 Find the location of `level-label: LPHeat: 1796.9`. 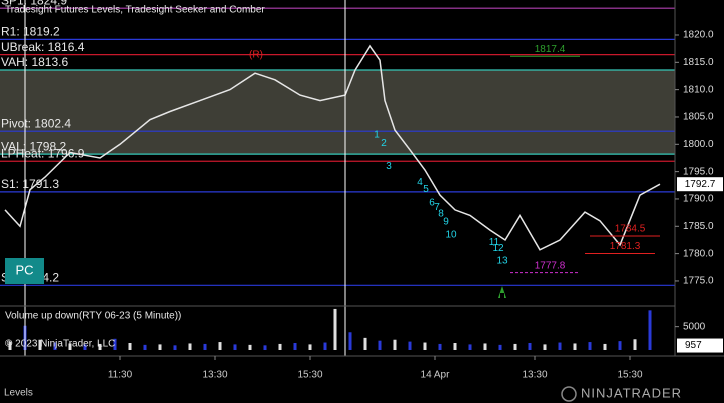

level-label: LPHeat: 1796.9 is located at coordinates (43, 153).